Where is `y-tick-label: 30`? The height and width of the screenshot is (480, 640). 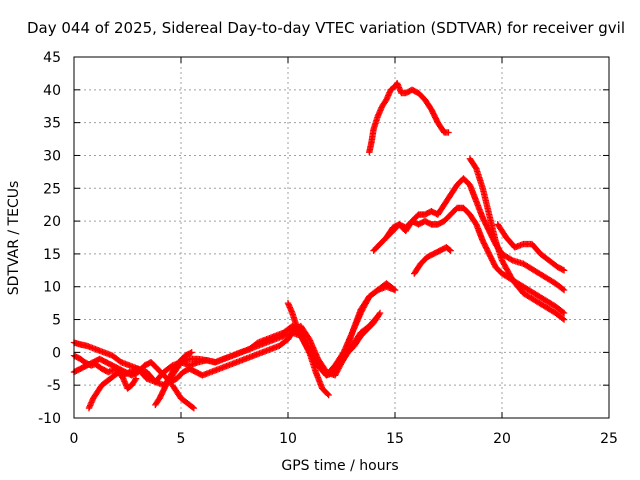
y-tick-label: 30 is located at coordinates (52, 156).